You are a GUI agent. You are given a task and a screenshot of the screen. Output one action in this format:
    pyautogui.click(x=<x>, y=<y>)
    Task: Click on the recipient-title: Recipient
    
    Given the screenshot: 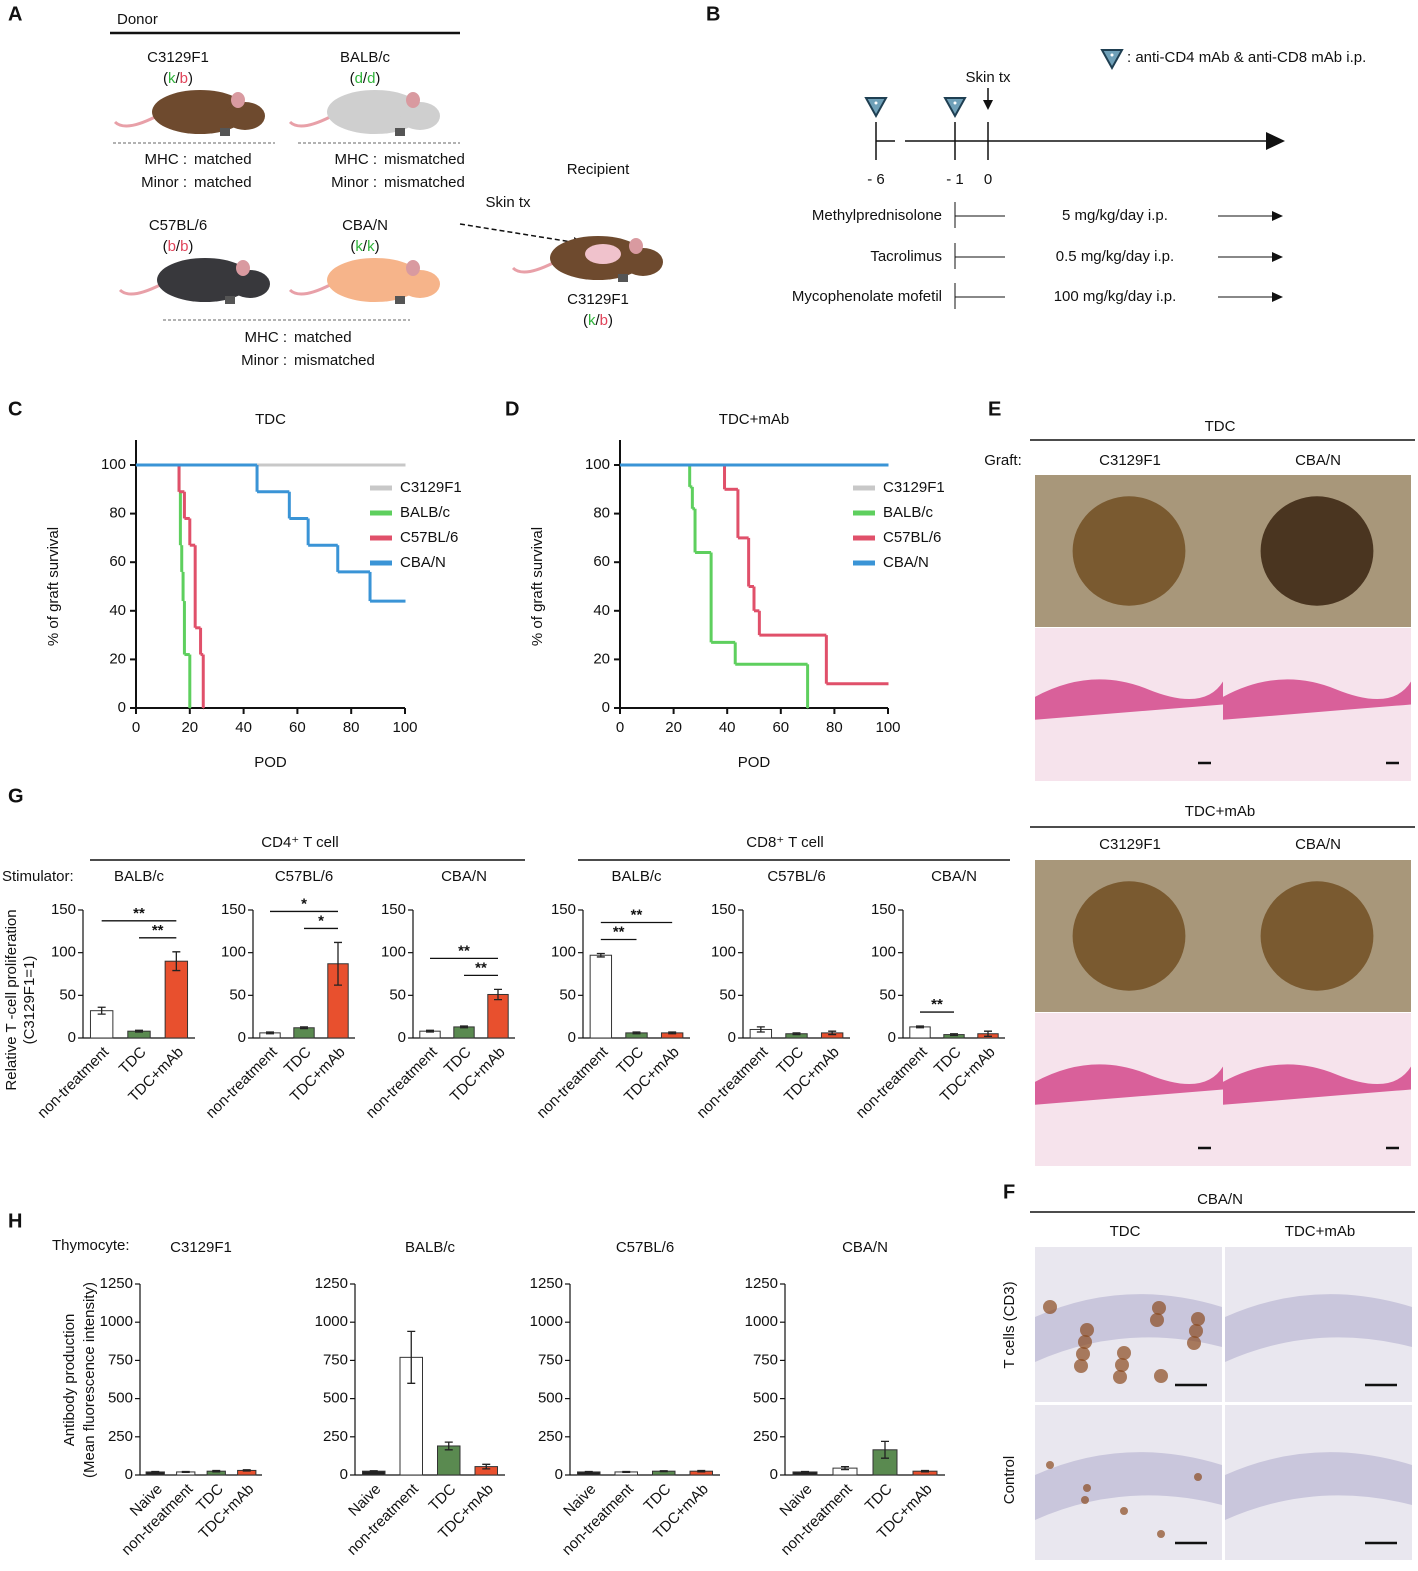 What is the action you would take?
    pyautogui.click(x=598, y=169)
    